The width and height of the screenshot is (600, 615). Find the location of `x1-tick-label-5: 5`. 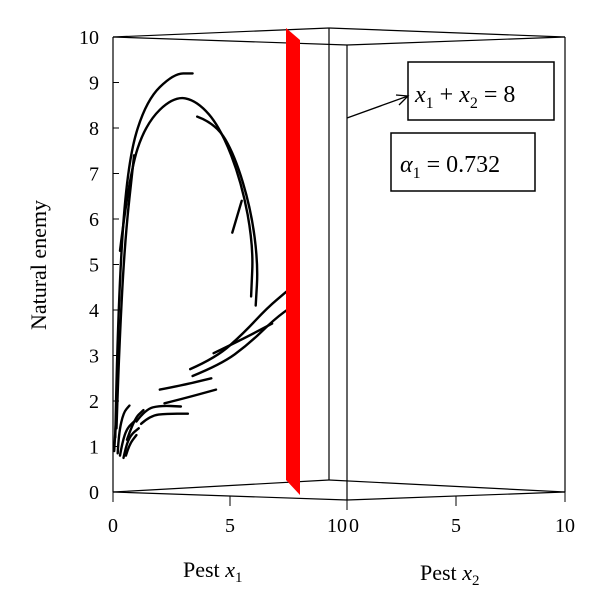

x1-tick-label-5: 5 is located at coordinates (230, 526).